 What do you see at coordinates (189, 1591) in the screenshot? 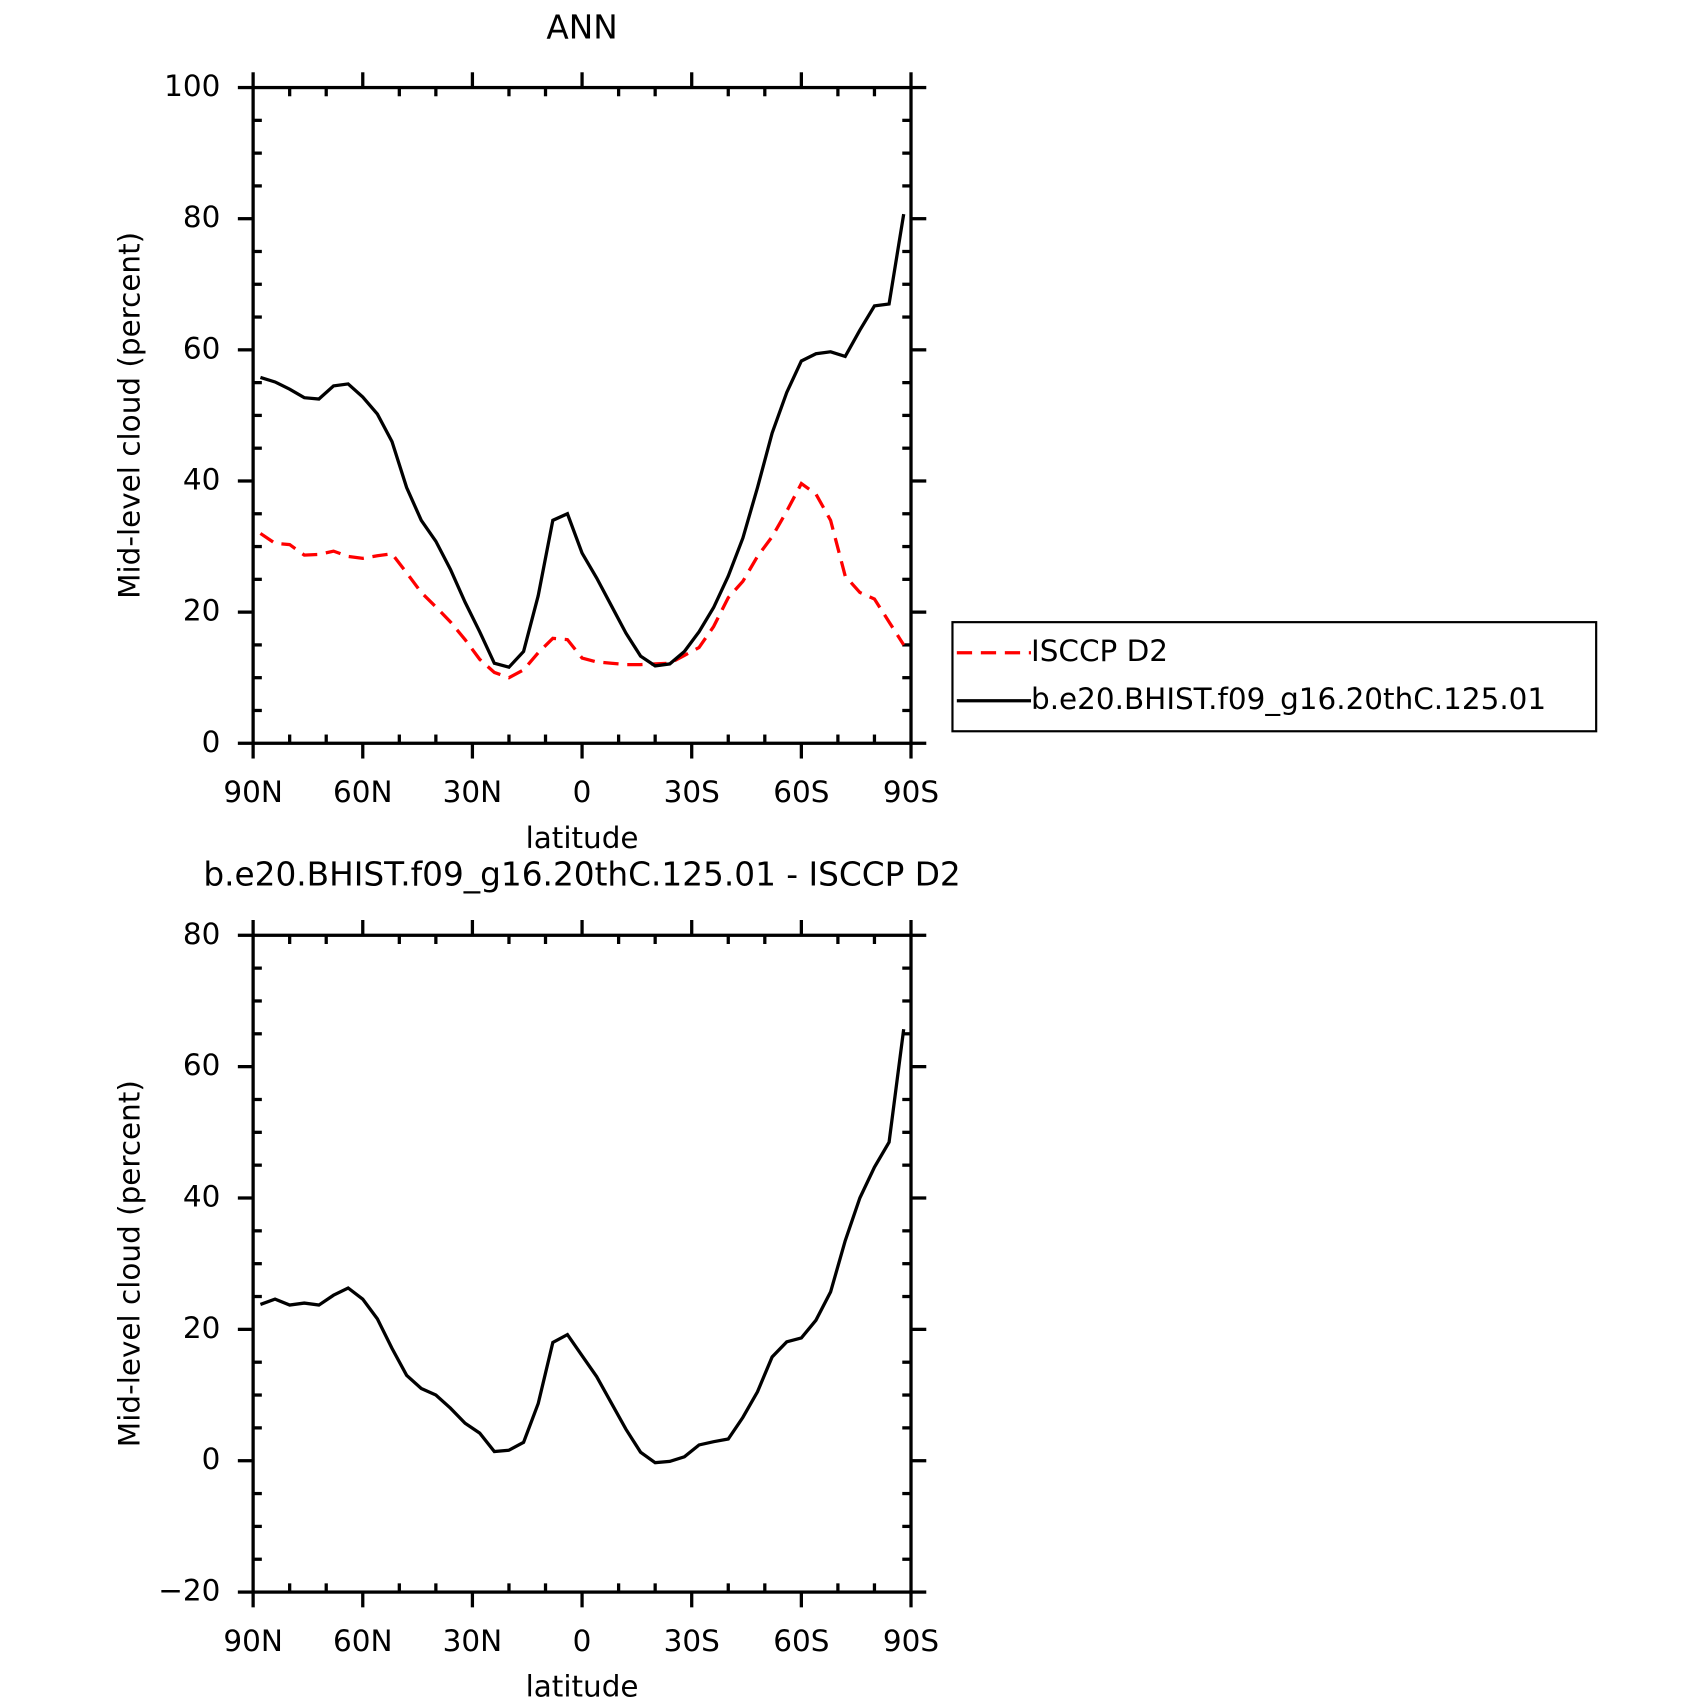
I see `y-tick-label: −20` at bounding box center [189, 1591].